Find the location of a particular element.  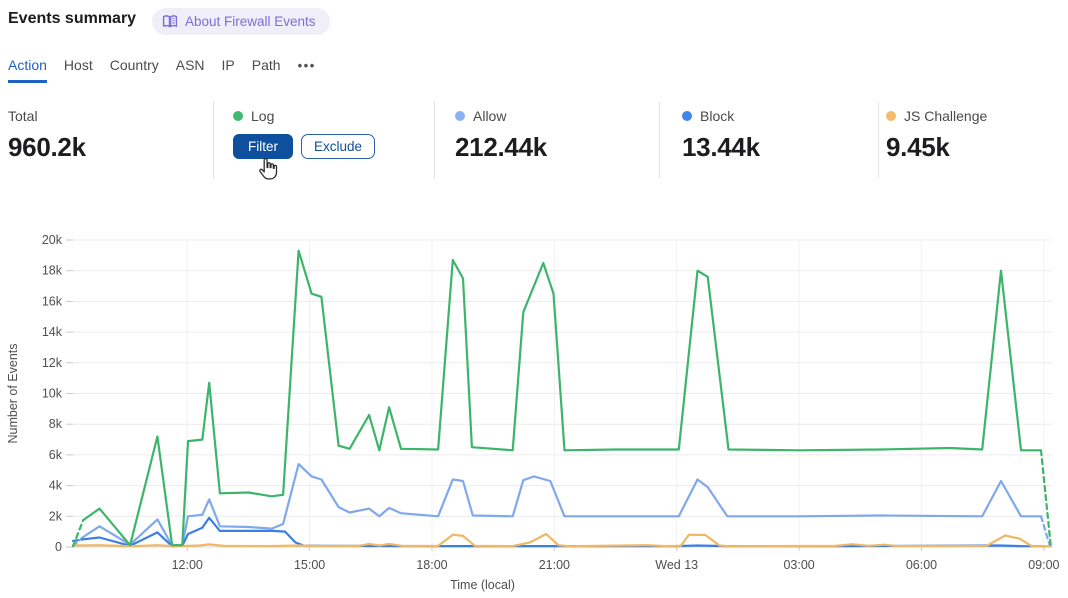

y-tick-label: 2k is located at coordinates (56, 516).